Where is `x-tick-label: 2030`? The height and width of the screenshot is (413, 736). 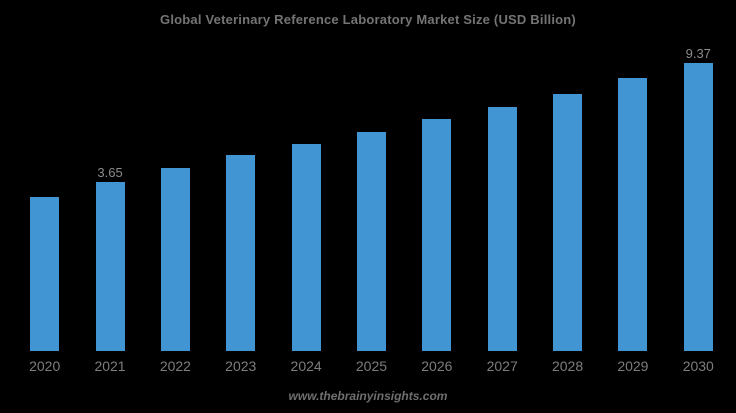 x-tick-label: 2030 is located at coordinates (698, 366).